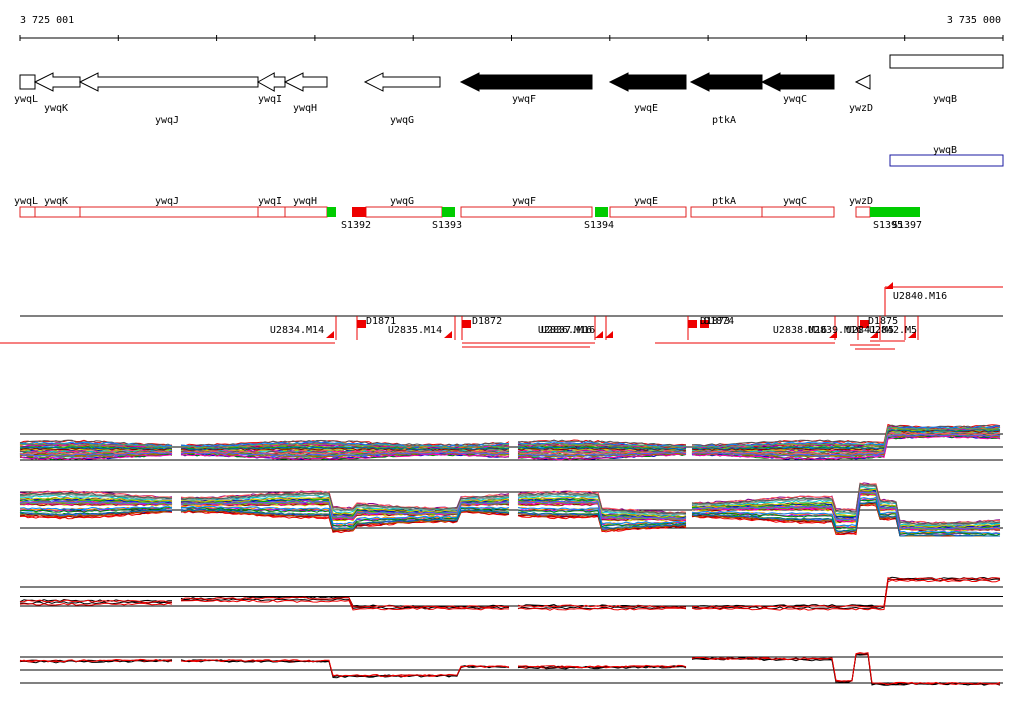 The height and width of the screenshot is (714, 1024). I want to click on gene-label: ywqC, so click(795, 99).